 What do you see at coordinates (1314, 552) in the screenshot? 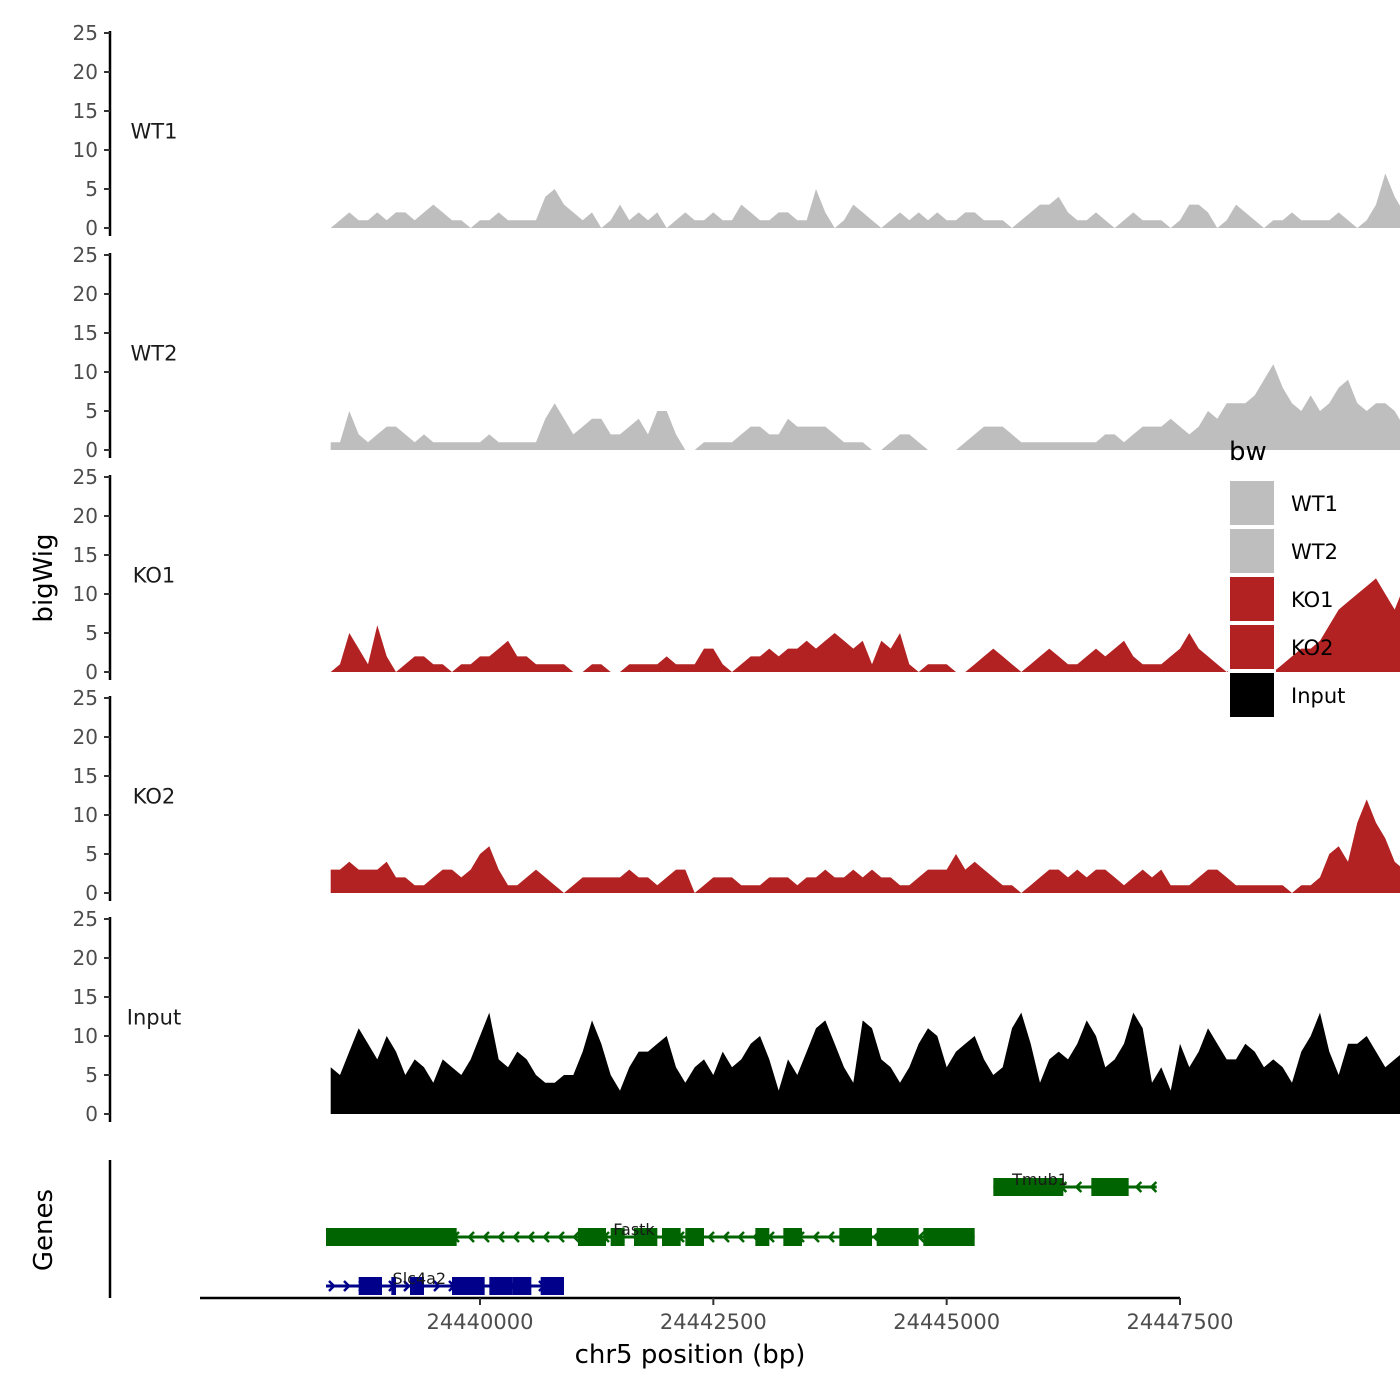
I see `legend-label-wt2: WT2` at bounding box center [1314, 552].